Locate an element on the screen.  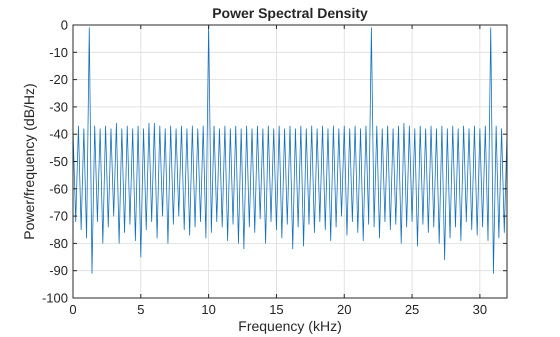
y-tick-label: -60 is located at coordinates (58, 188).